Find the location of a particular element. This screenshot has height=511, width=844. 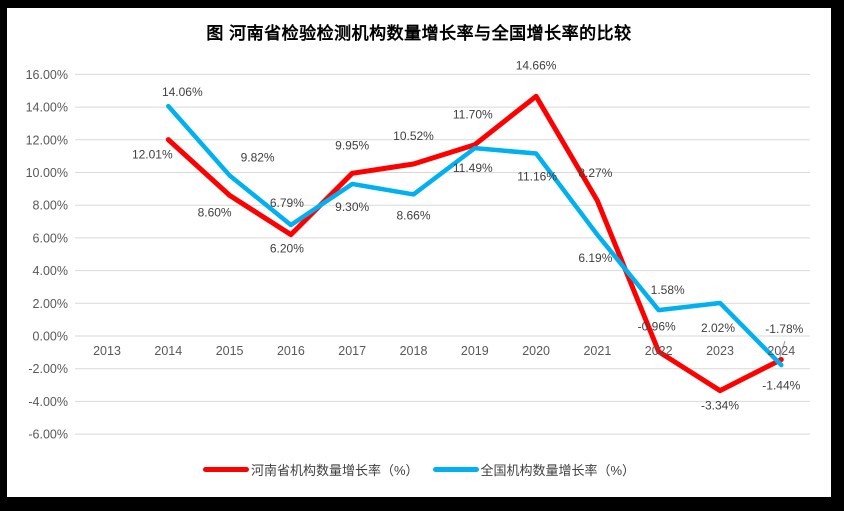

data-label: 6.19% is located at coordinates (595, 258).